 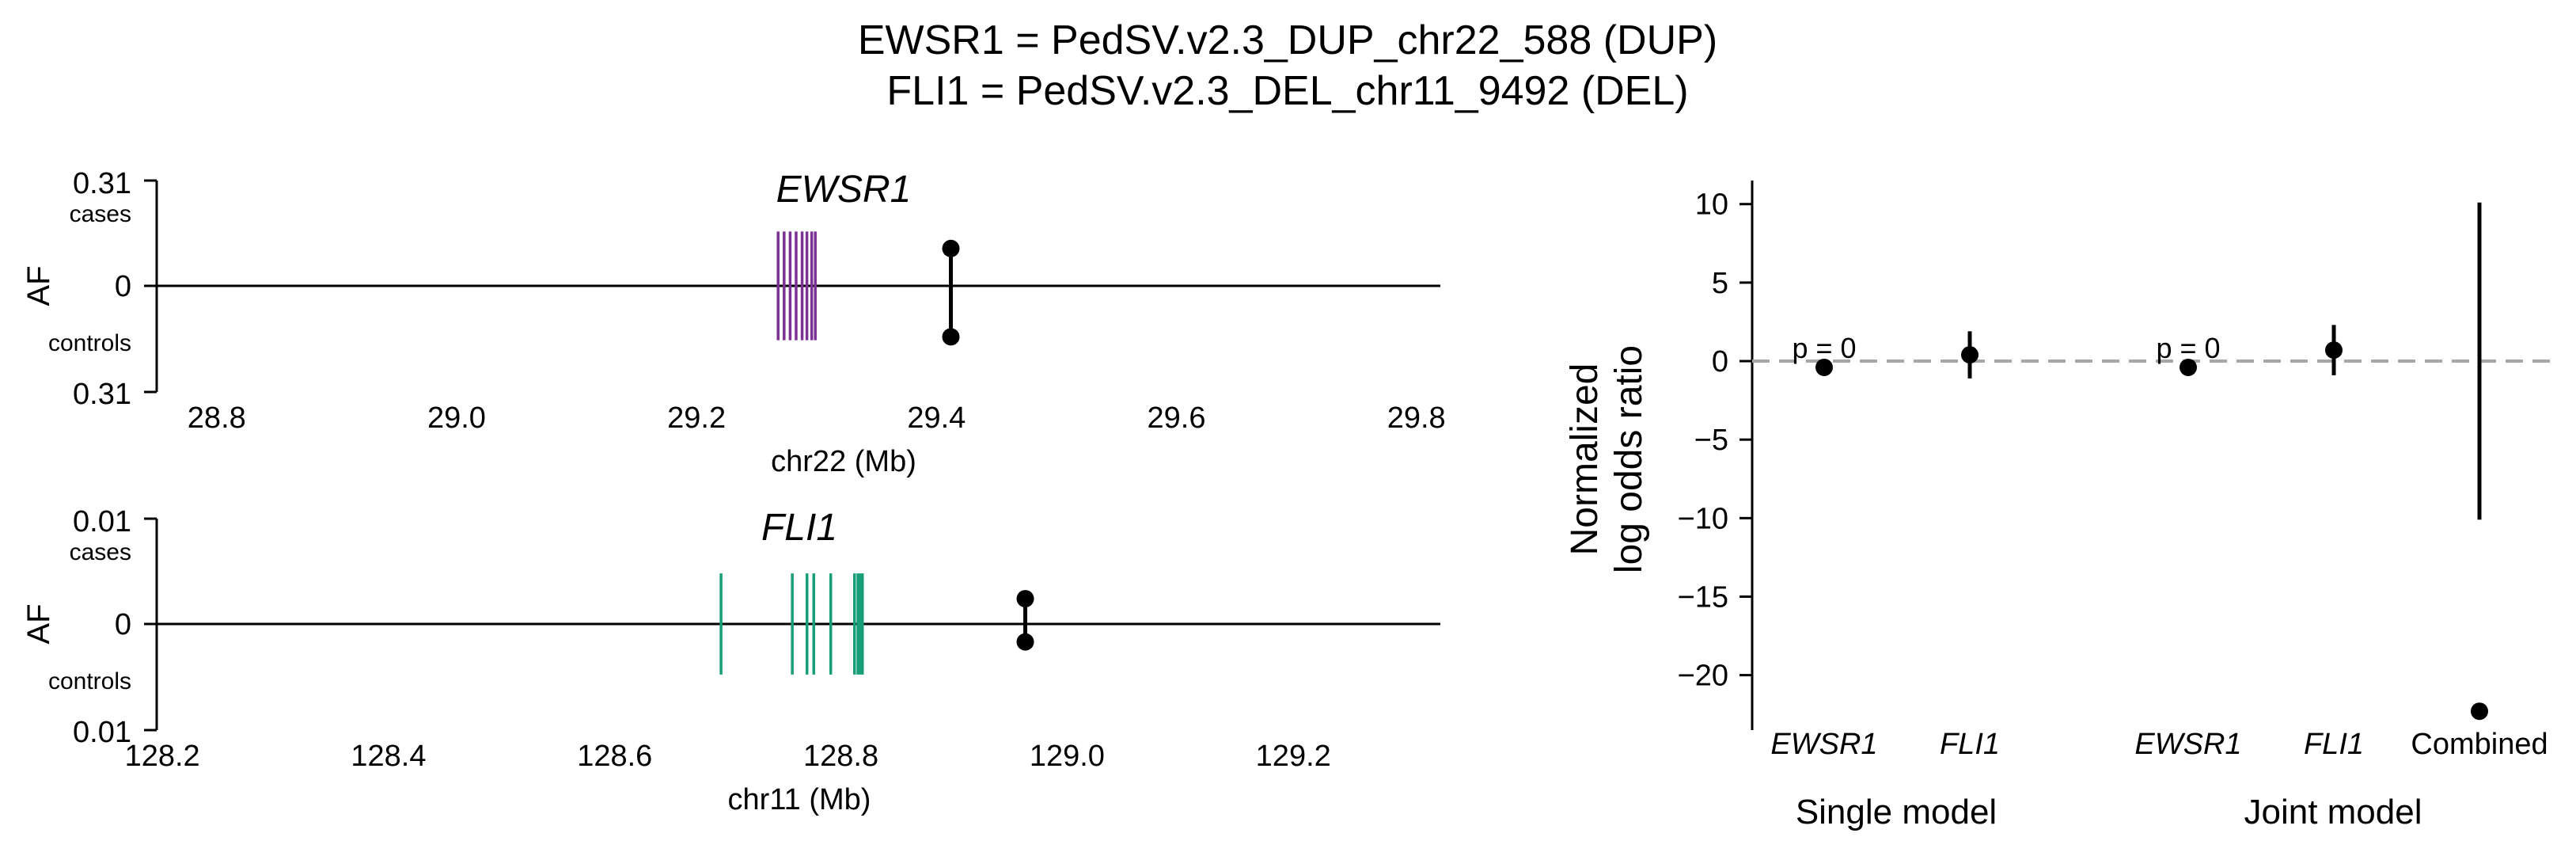 I want to click on fli1-controls-label: controls, so click(x=89, y=681).